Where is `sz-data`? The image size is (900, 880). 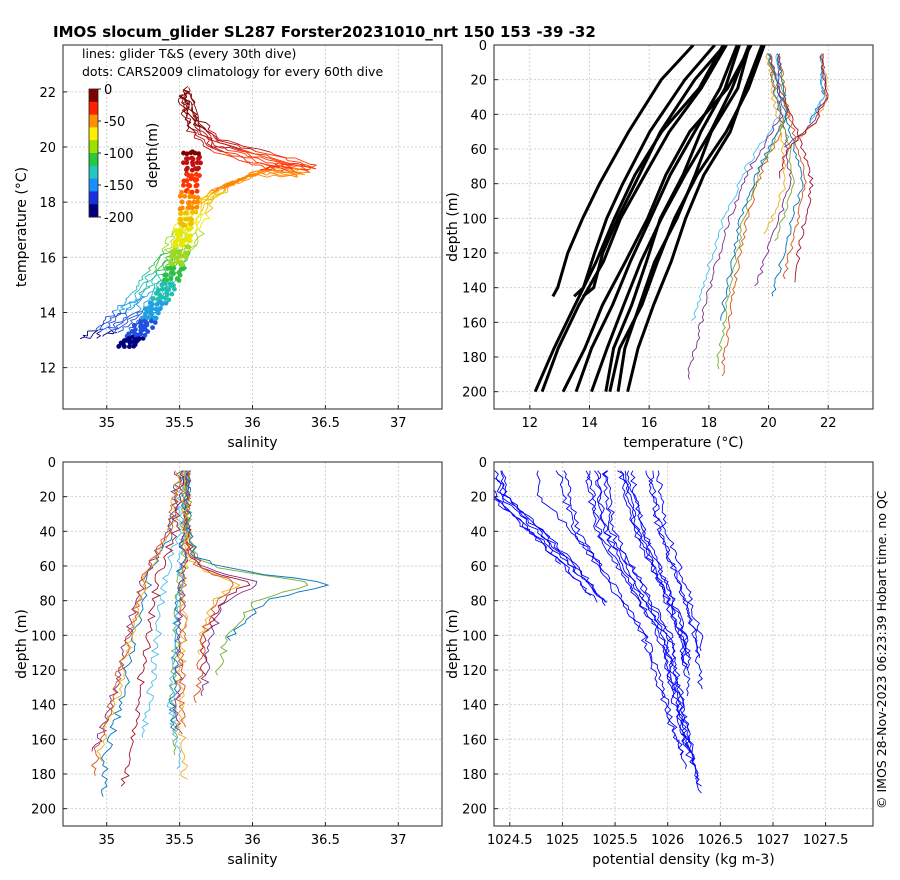
sz-data is located at coordinates (210, 633).